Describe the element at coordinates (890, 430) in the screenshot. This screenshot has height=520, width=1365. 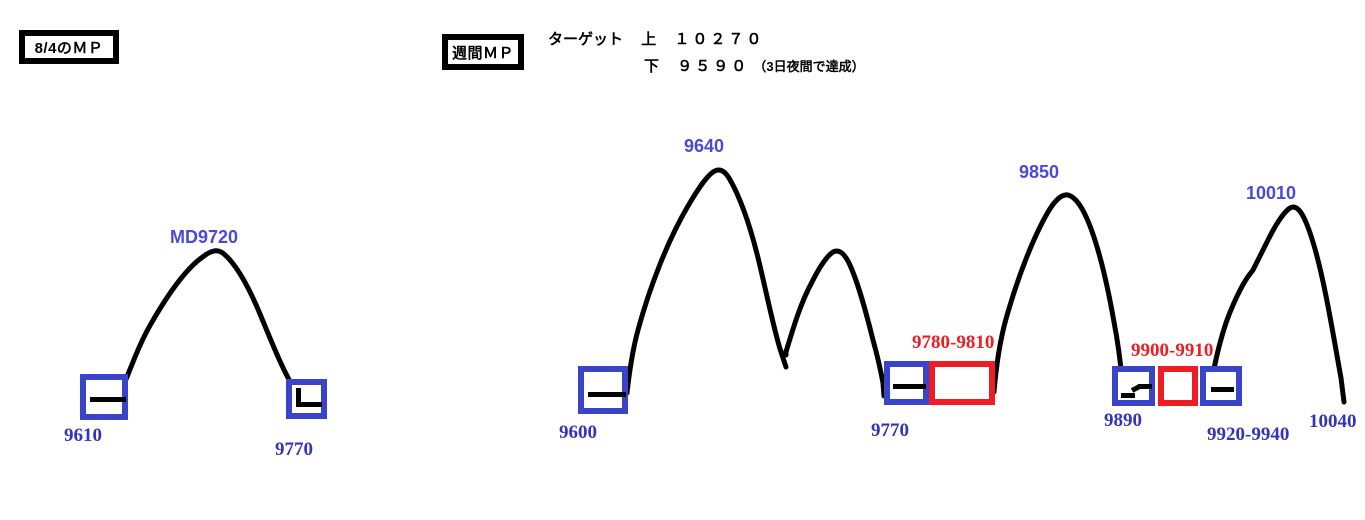
I see `right-chart-label-9770: 9770` at that location.